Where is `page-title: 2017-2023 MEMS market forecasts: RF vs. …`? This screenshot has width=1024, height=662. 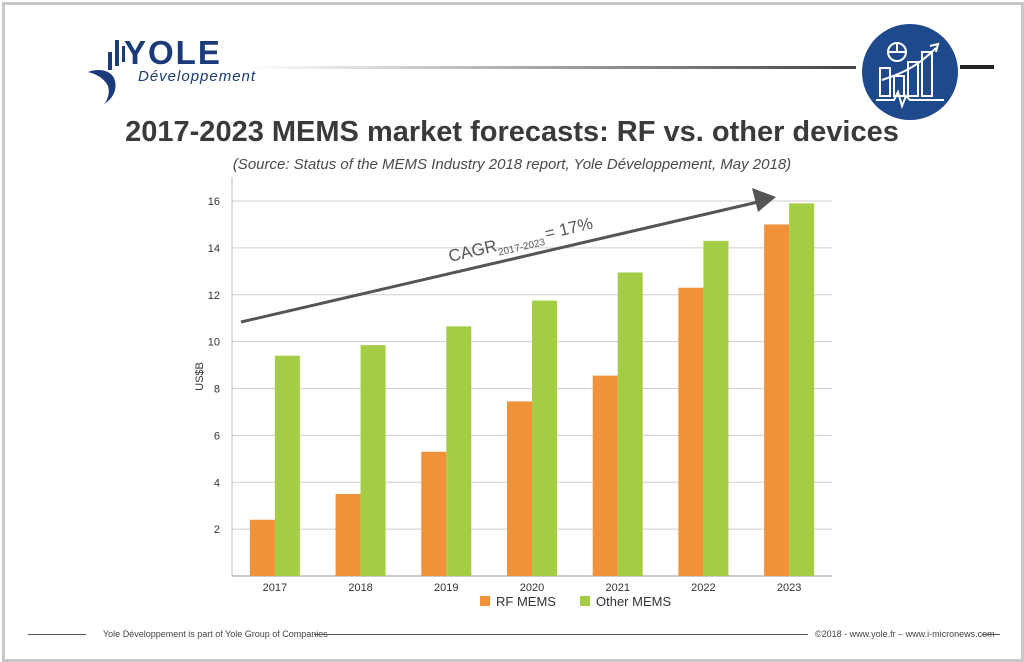 page-title: 2017-2023 MEMS market forecasts: RF vs. … is located at coordinates (512, 132).